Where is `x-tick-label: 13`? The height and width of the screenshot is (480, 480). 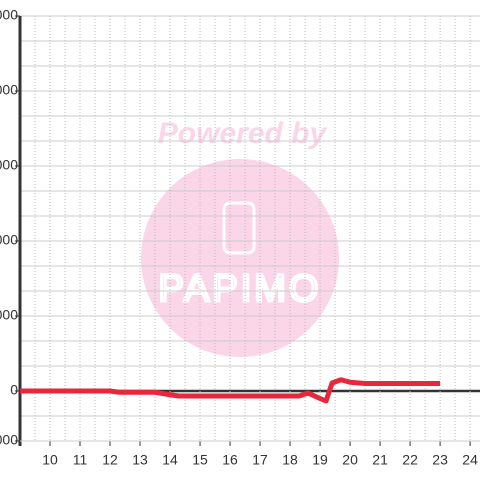 x-tick-label: 13 is located at coordinates (140, 460).